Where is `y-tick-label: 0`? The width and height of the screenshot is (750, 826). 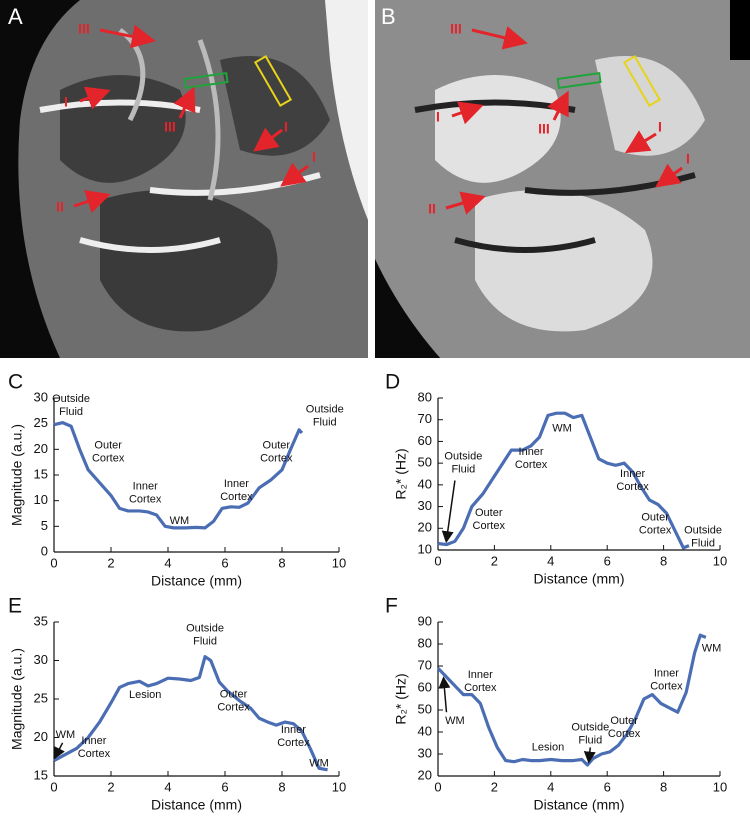
y-tick-label: 0 is located at coordinates (44, 550).